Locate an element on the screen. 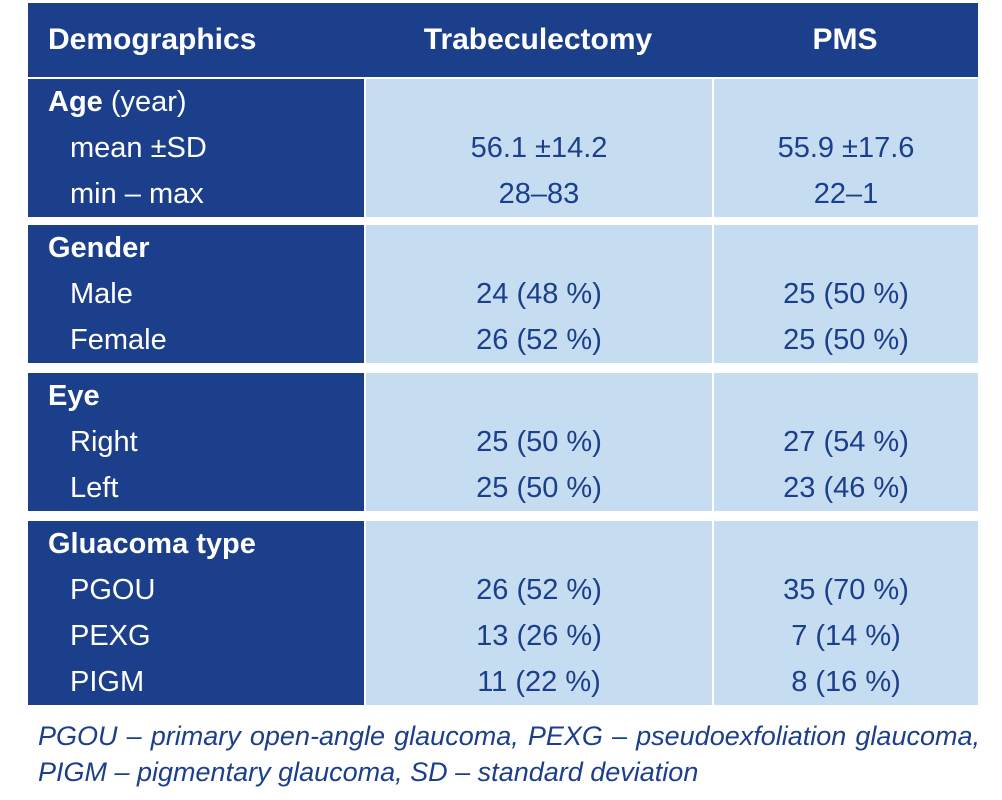 The height and width of the screenshot is (800, 1002). pms-cell: 55.9 ±17.6 22–1 is located at coordinates (846, 148).